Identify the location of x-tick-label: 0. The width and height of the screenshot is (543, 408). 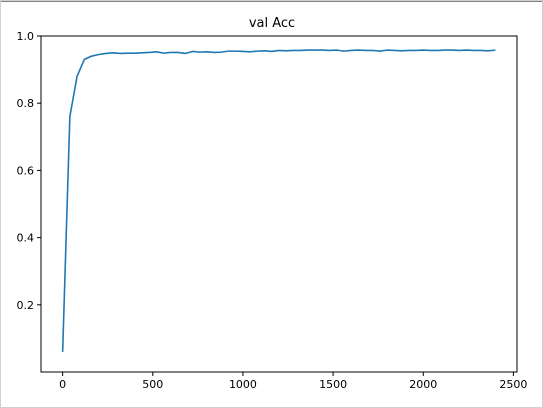
(62, 384).